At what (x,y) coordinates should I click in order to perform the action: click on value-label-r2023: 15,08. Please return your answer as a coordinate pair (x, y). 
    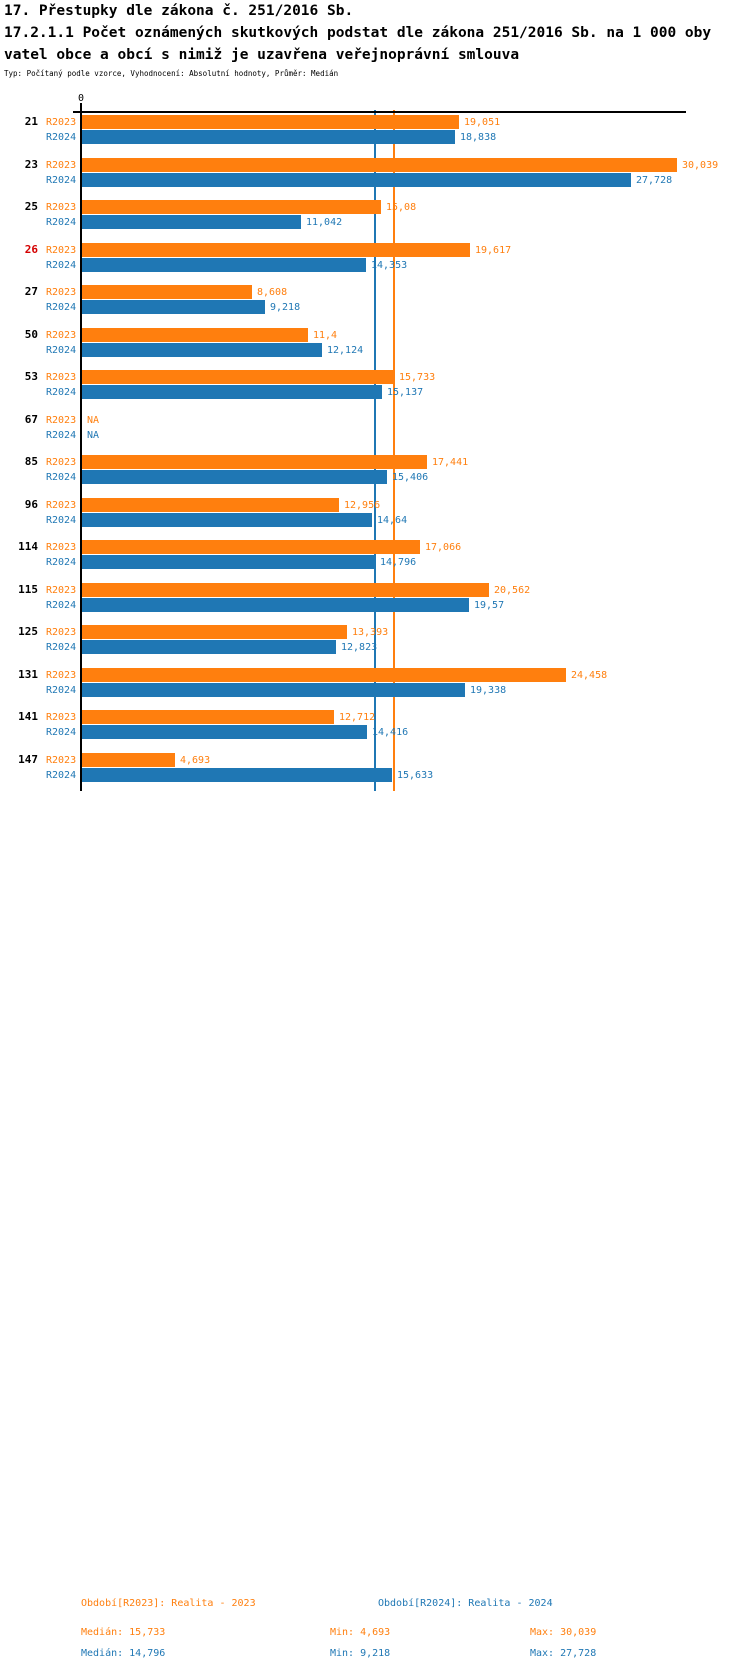
    Looking at the image, I should click on (401, 207).